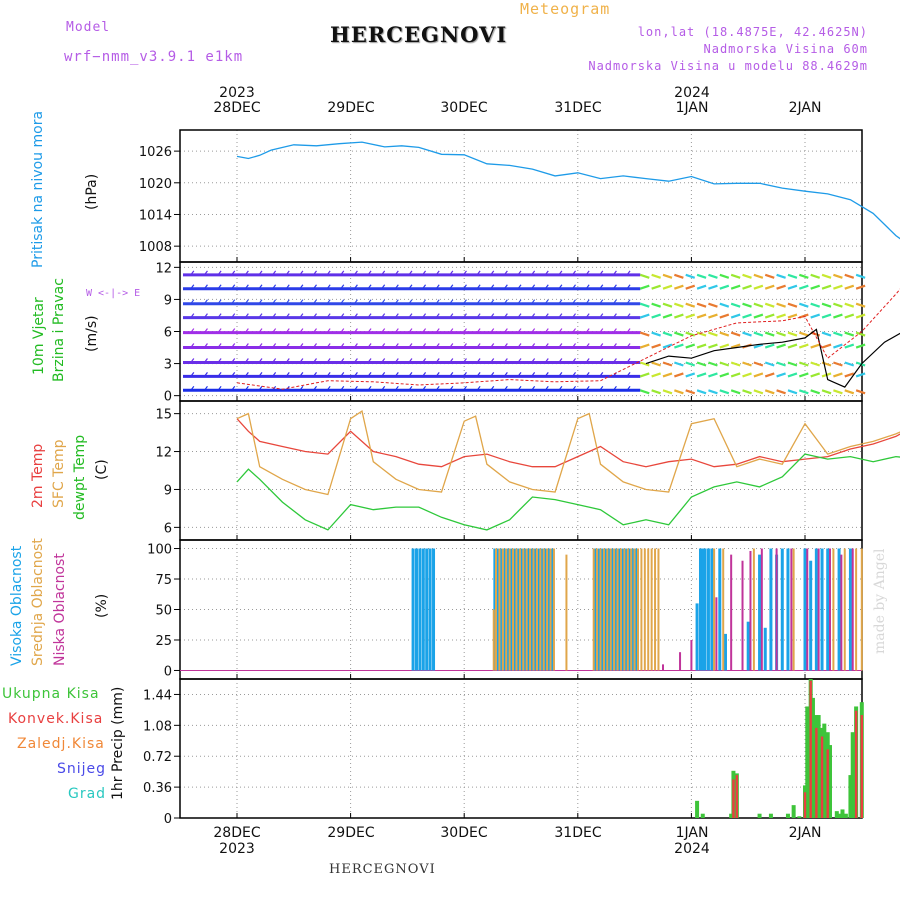  I want to click on temp-dewpt-line, so click(568, 492).